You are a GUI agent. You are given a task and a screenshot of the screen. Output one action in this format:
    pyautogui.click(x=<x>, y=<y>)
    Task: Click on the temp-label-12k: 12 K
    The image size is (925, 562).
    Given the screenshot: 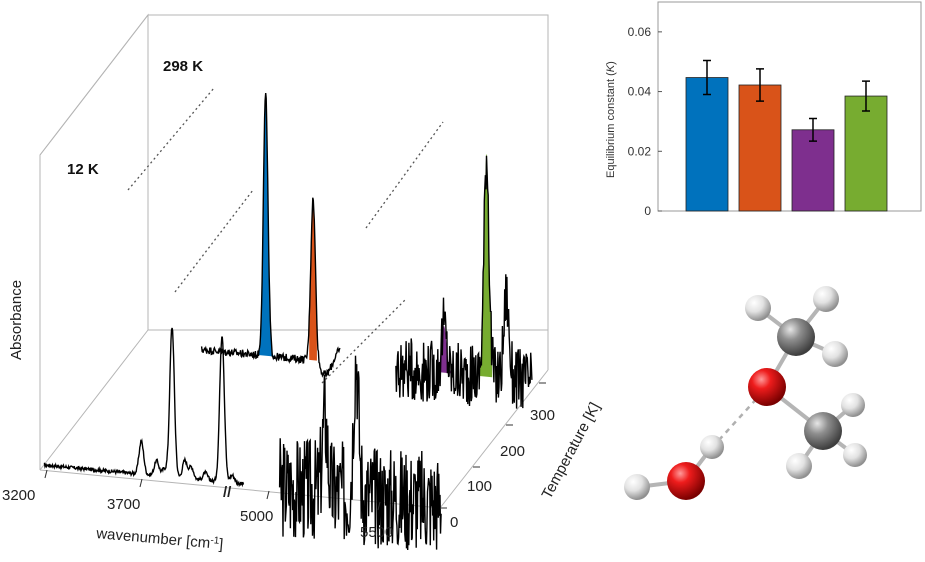 What is the action you would take?
    pyautogui.click(x=83, y=169)
    